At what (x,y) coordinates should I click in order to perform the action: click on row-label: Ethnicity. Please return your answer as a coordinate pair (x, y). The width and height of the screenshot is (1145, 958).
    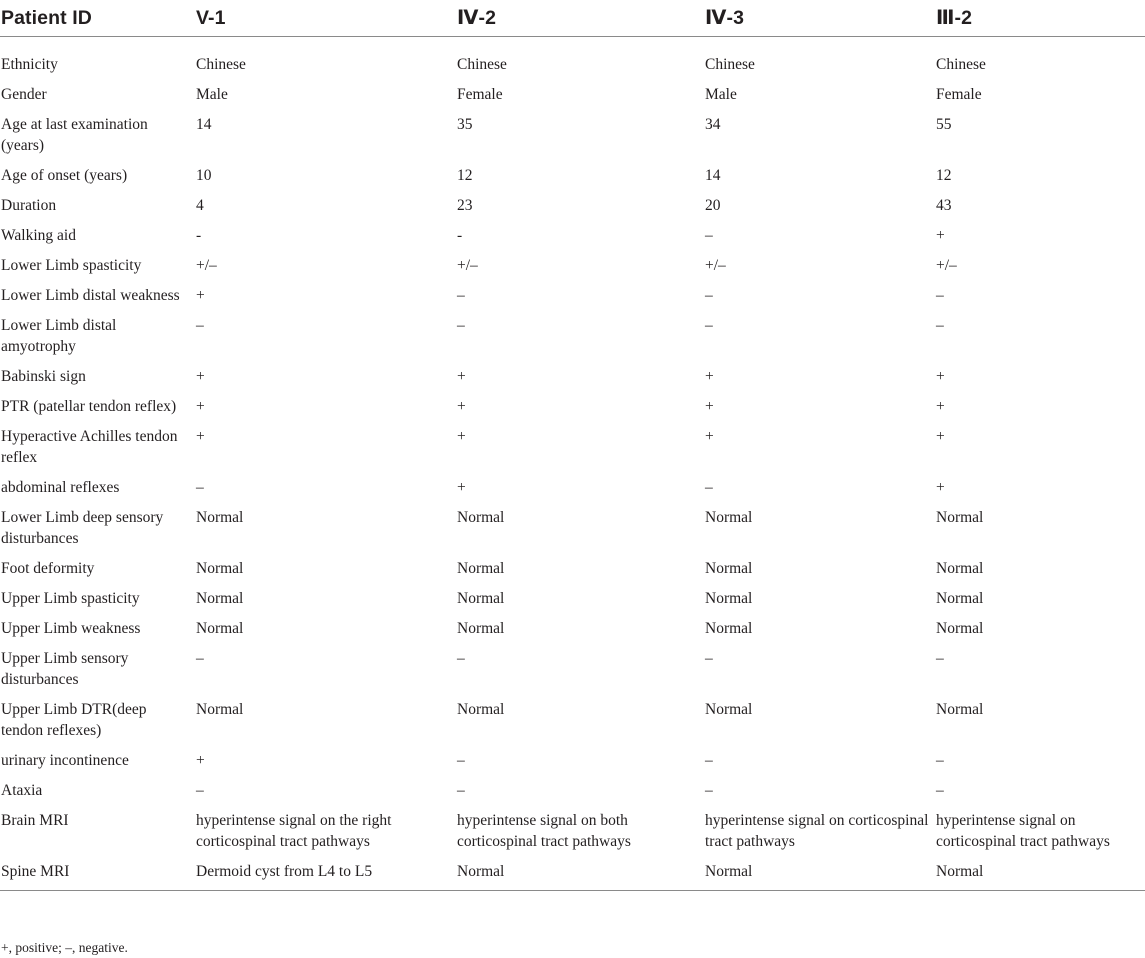
    Looking at the image, I should click on (29, 64).